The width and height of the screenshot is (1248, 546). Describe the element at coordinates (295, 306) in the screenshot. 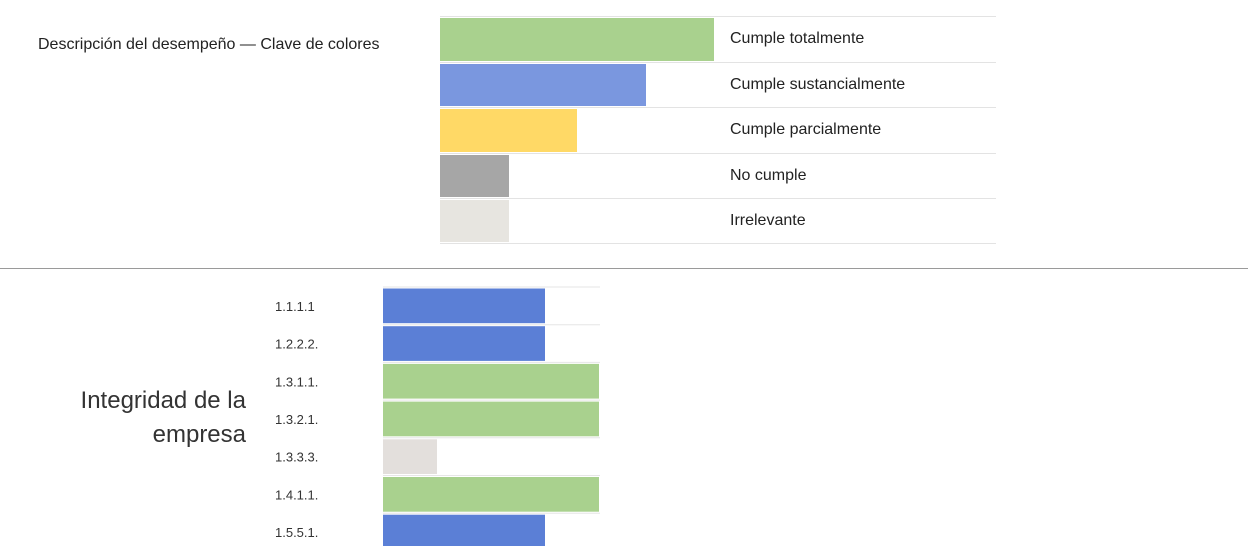

I see `category-label: 1.1.1.1` at that location.